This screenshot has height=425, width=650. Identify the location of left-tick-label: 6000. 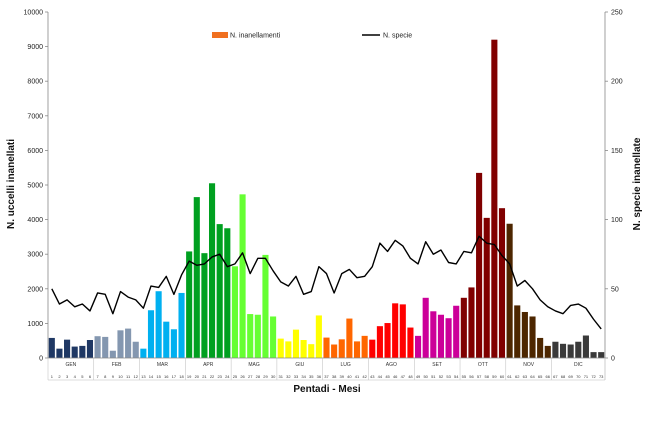
(35, 151).